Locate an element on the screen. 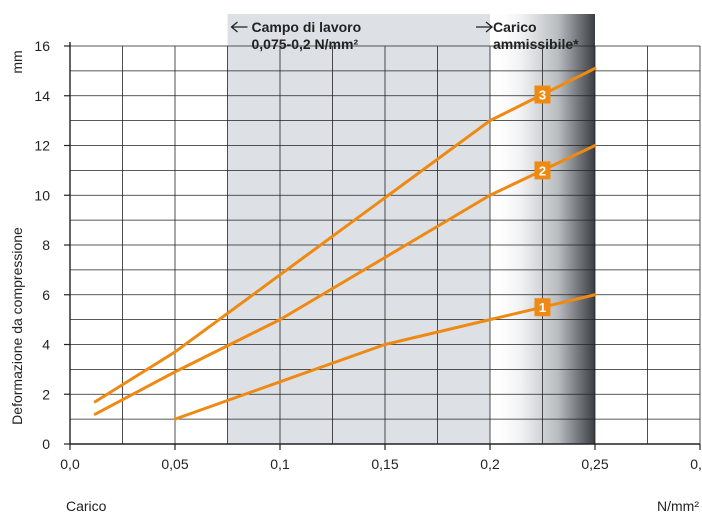 Image resolution: width=702 pixels, height=520 pixels. working-range-label-2: 0,075-0,2 N/mm² is located at coordinates (305, 44).